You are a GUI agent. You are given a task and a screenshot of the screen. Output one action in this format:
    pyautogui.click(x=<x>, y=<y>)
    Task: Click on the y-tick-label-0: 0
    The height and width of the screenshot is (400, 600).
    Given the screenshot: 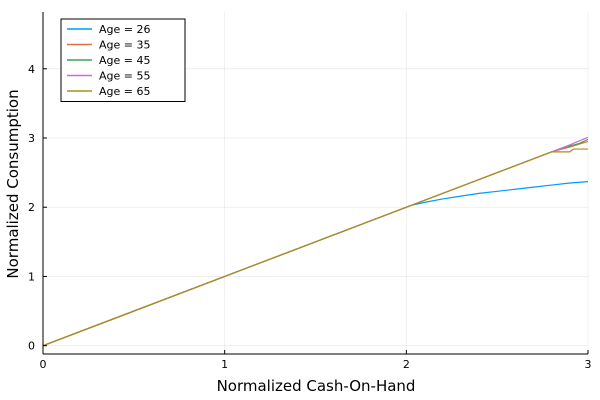 What is the action you would take?
    pyautogui.click(x=31, y=346)
    